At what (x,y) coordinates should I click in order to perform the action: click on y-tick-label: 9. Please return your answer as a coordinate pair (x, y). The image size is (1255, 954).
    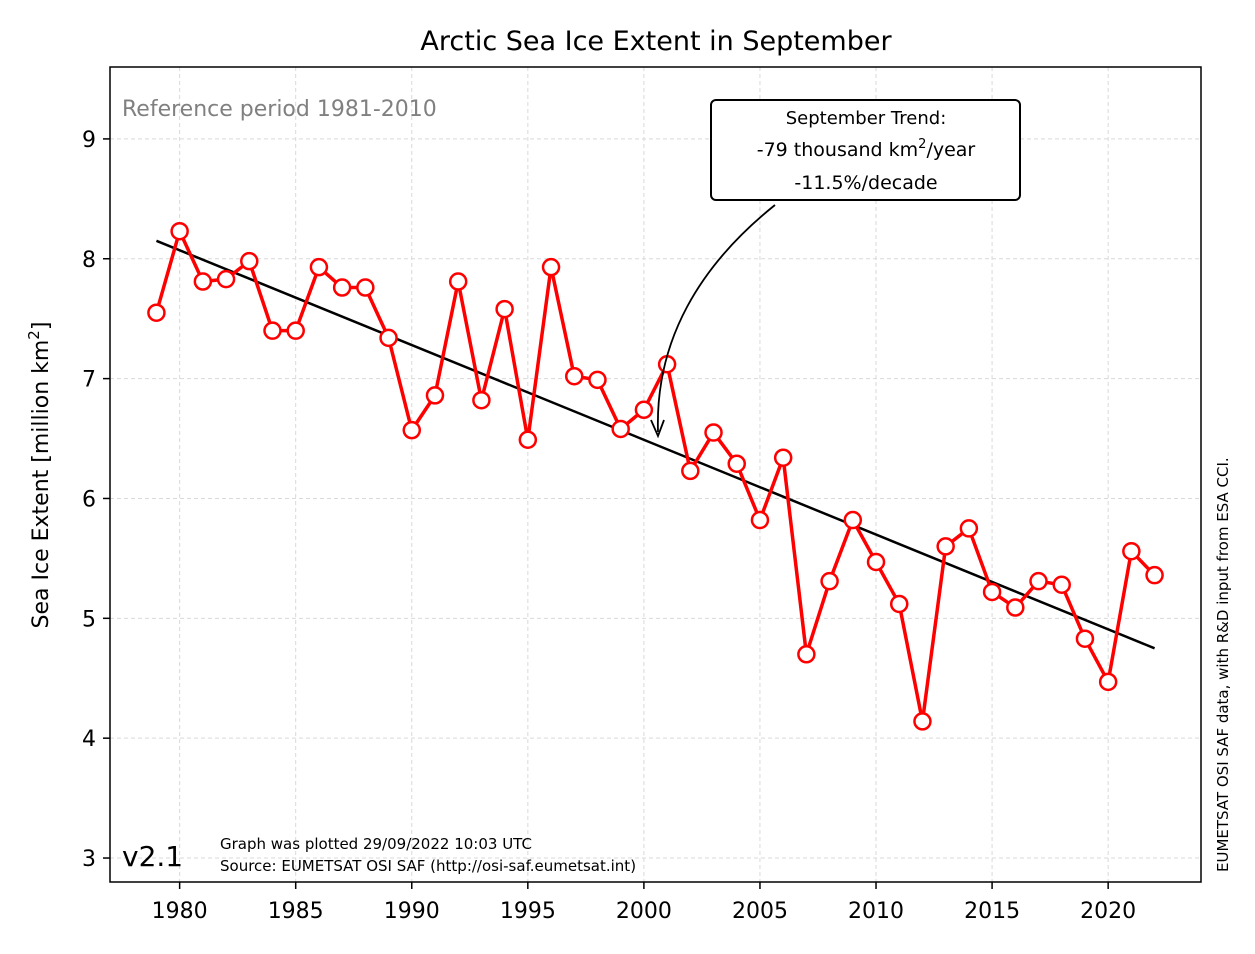
    Looking at the image, I should click on (89, 140).